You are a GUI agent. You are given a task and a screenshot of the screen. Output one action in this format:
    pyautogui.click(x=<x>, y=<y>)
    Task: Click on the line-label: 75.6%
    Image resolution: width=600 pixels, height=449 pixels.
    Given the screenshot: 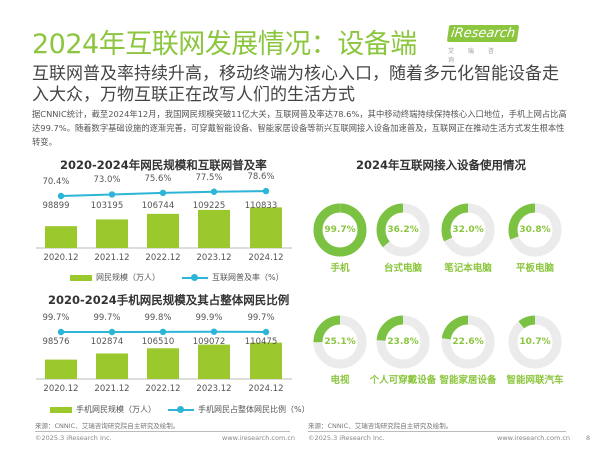 What is the action you would take?
    pyautogui.click(x=158, y=178)
    